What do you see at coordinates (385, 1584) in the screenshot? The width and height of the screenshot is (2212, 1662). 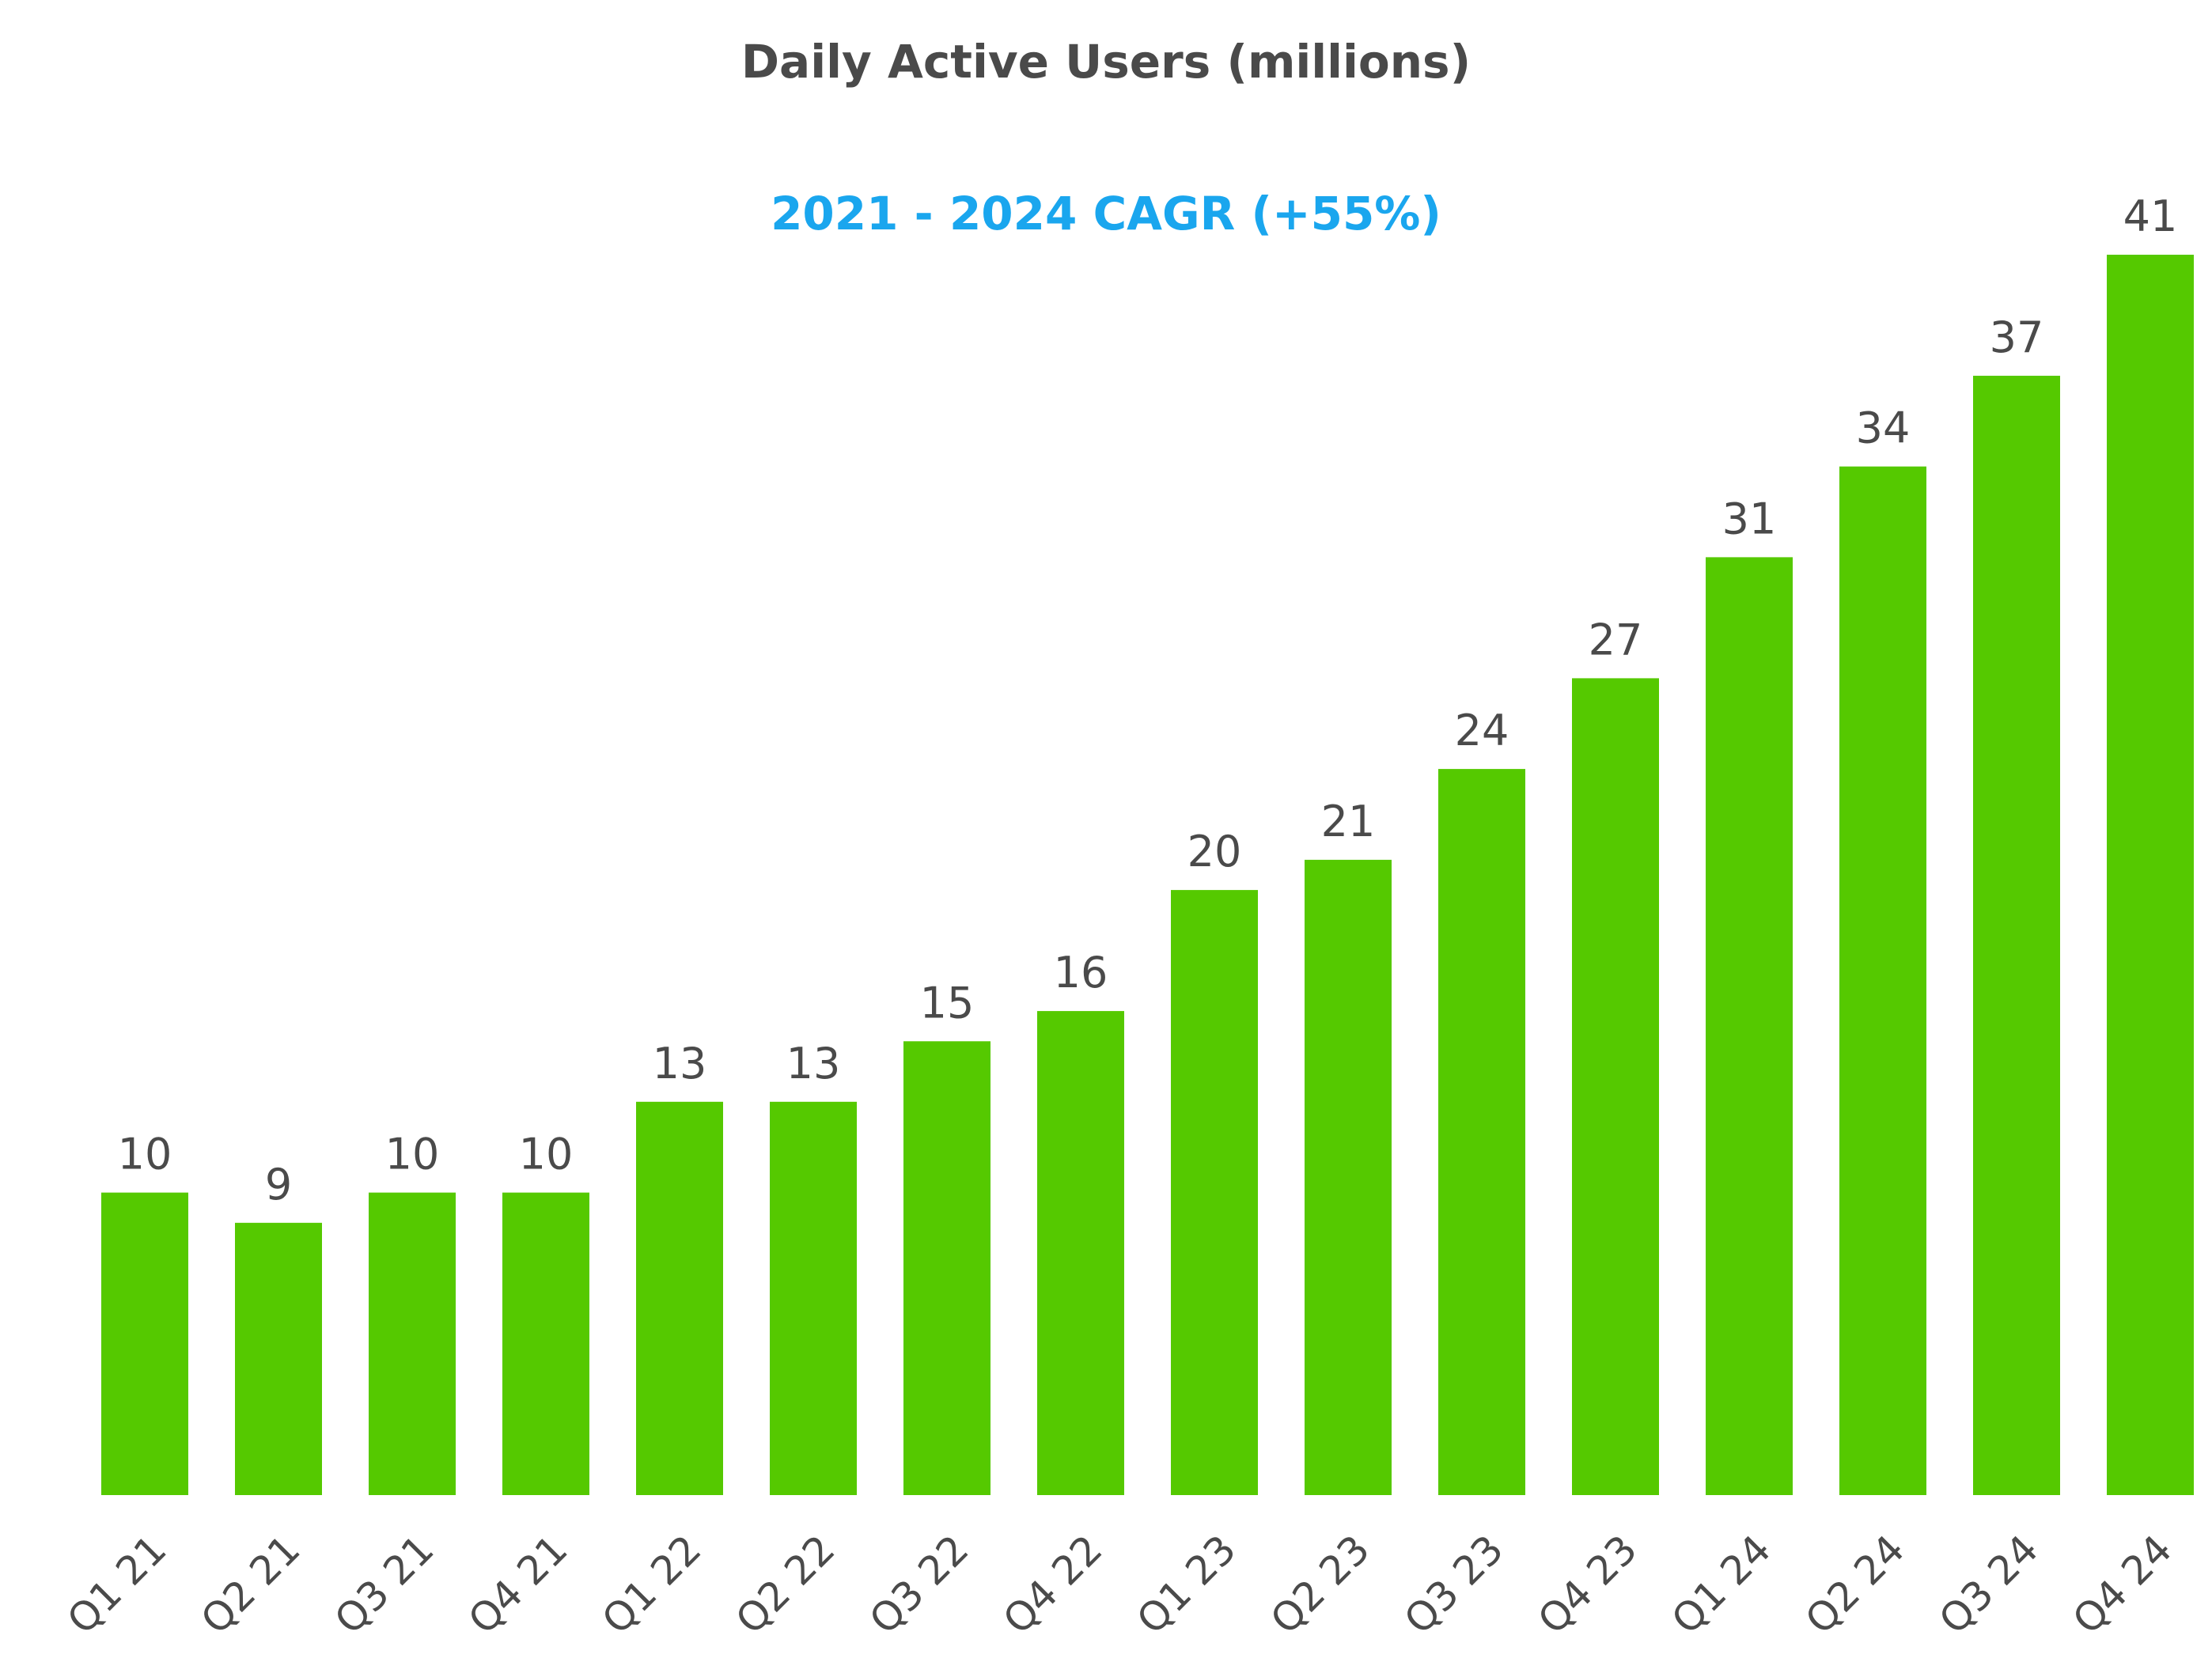 I see `x-tick-label: Q3 21` at bounding box center [385, 1584].